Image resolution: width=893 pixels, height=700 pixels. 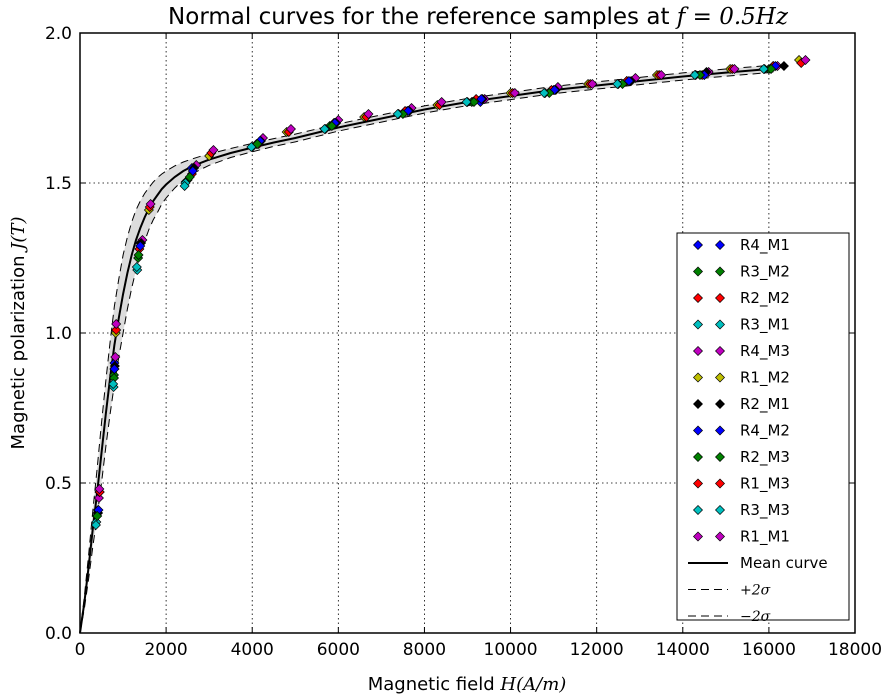 What do you see at coordinates (765, 404) in the screenshot?
I see `legend-label: R2_M1` at bounding box center [765, 404].